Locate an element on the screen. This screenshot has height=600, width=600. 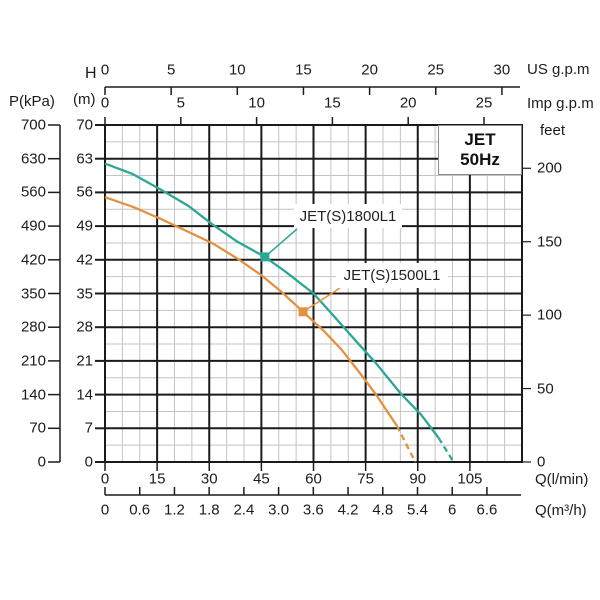
q-lmin-tick-label: 30 is located at coordinates (209, 479).